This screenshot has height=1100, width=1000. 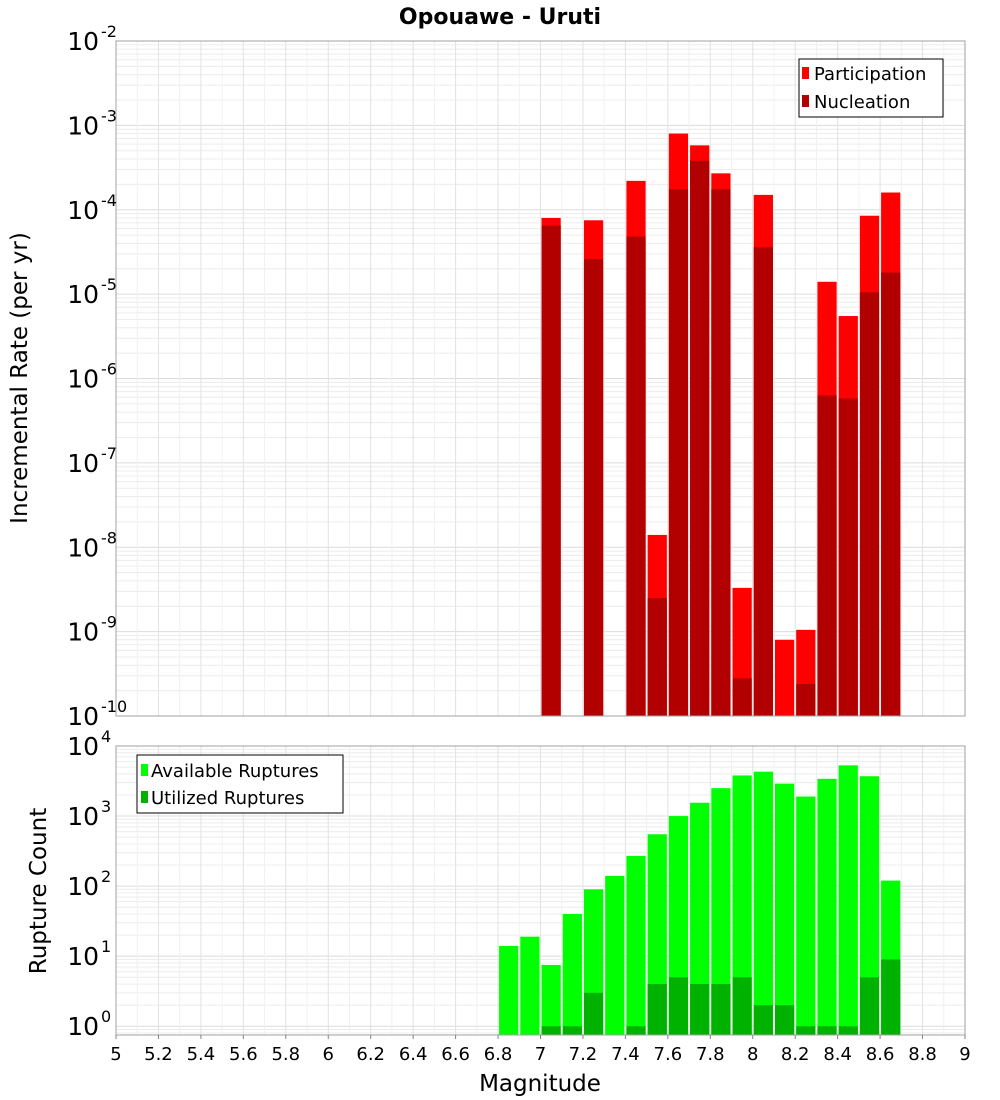 I want to click on bottom-y-axis-label: Rupture Count, so click(x=39, y=891).